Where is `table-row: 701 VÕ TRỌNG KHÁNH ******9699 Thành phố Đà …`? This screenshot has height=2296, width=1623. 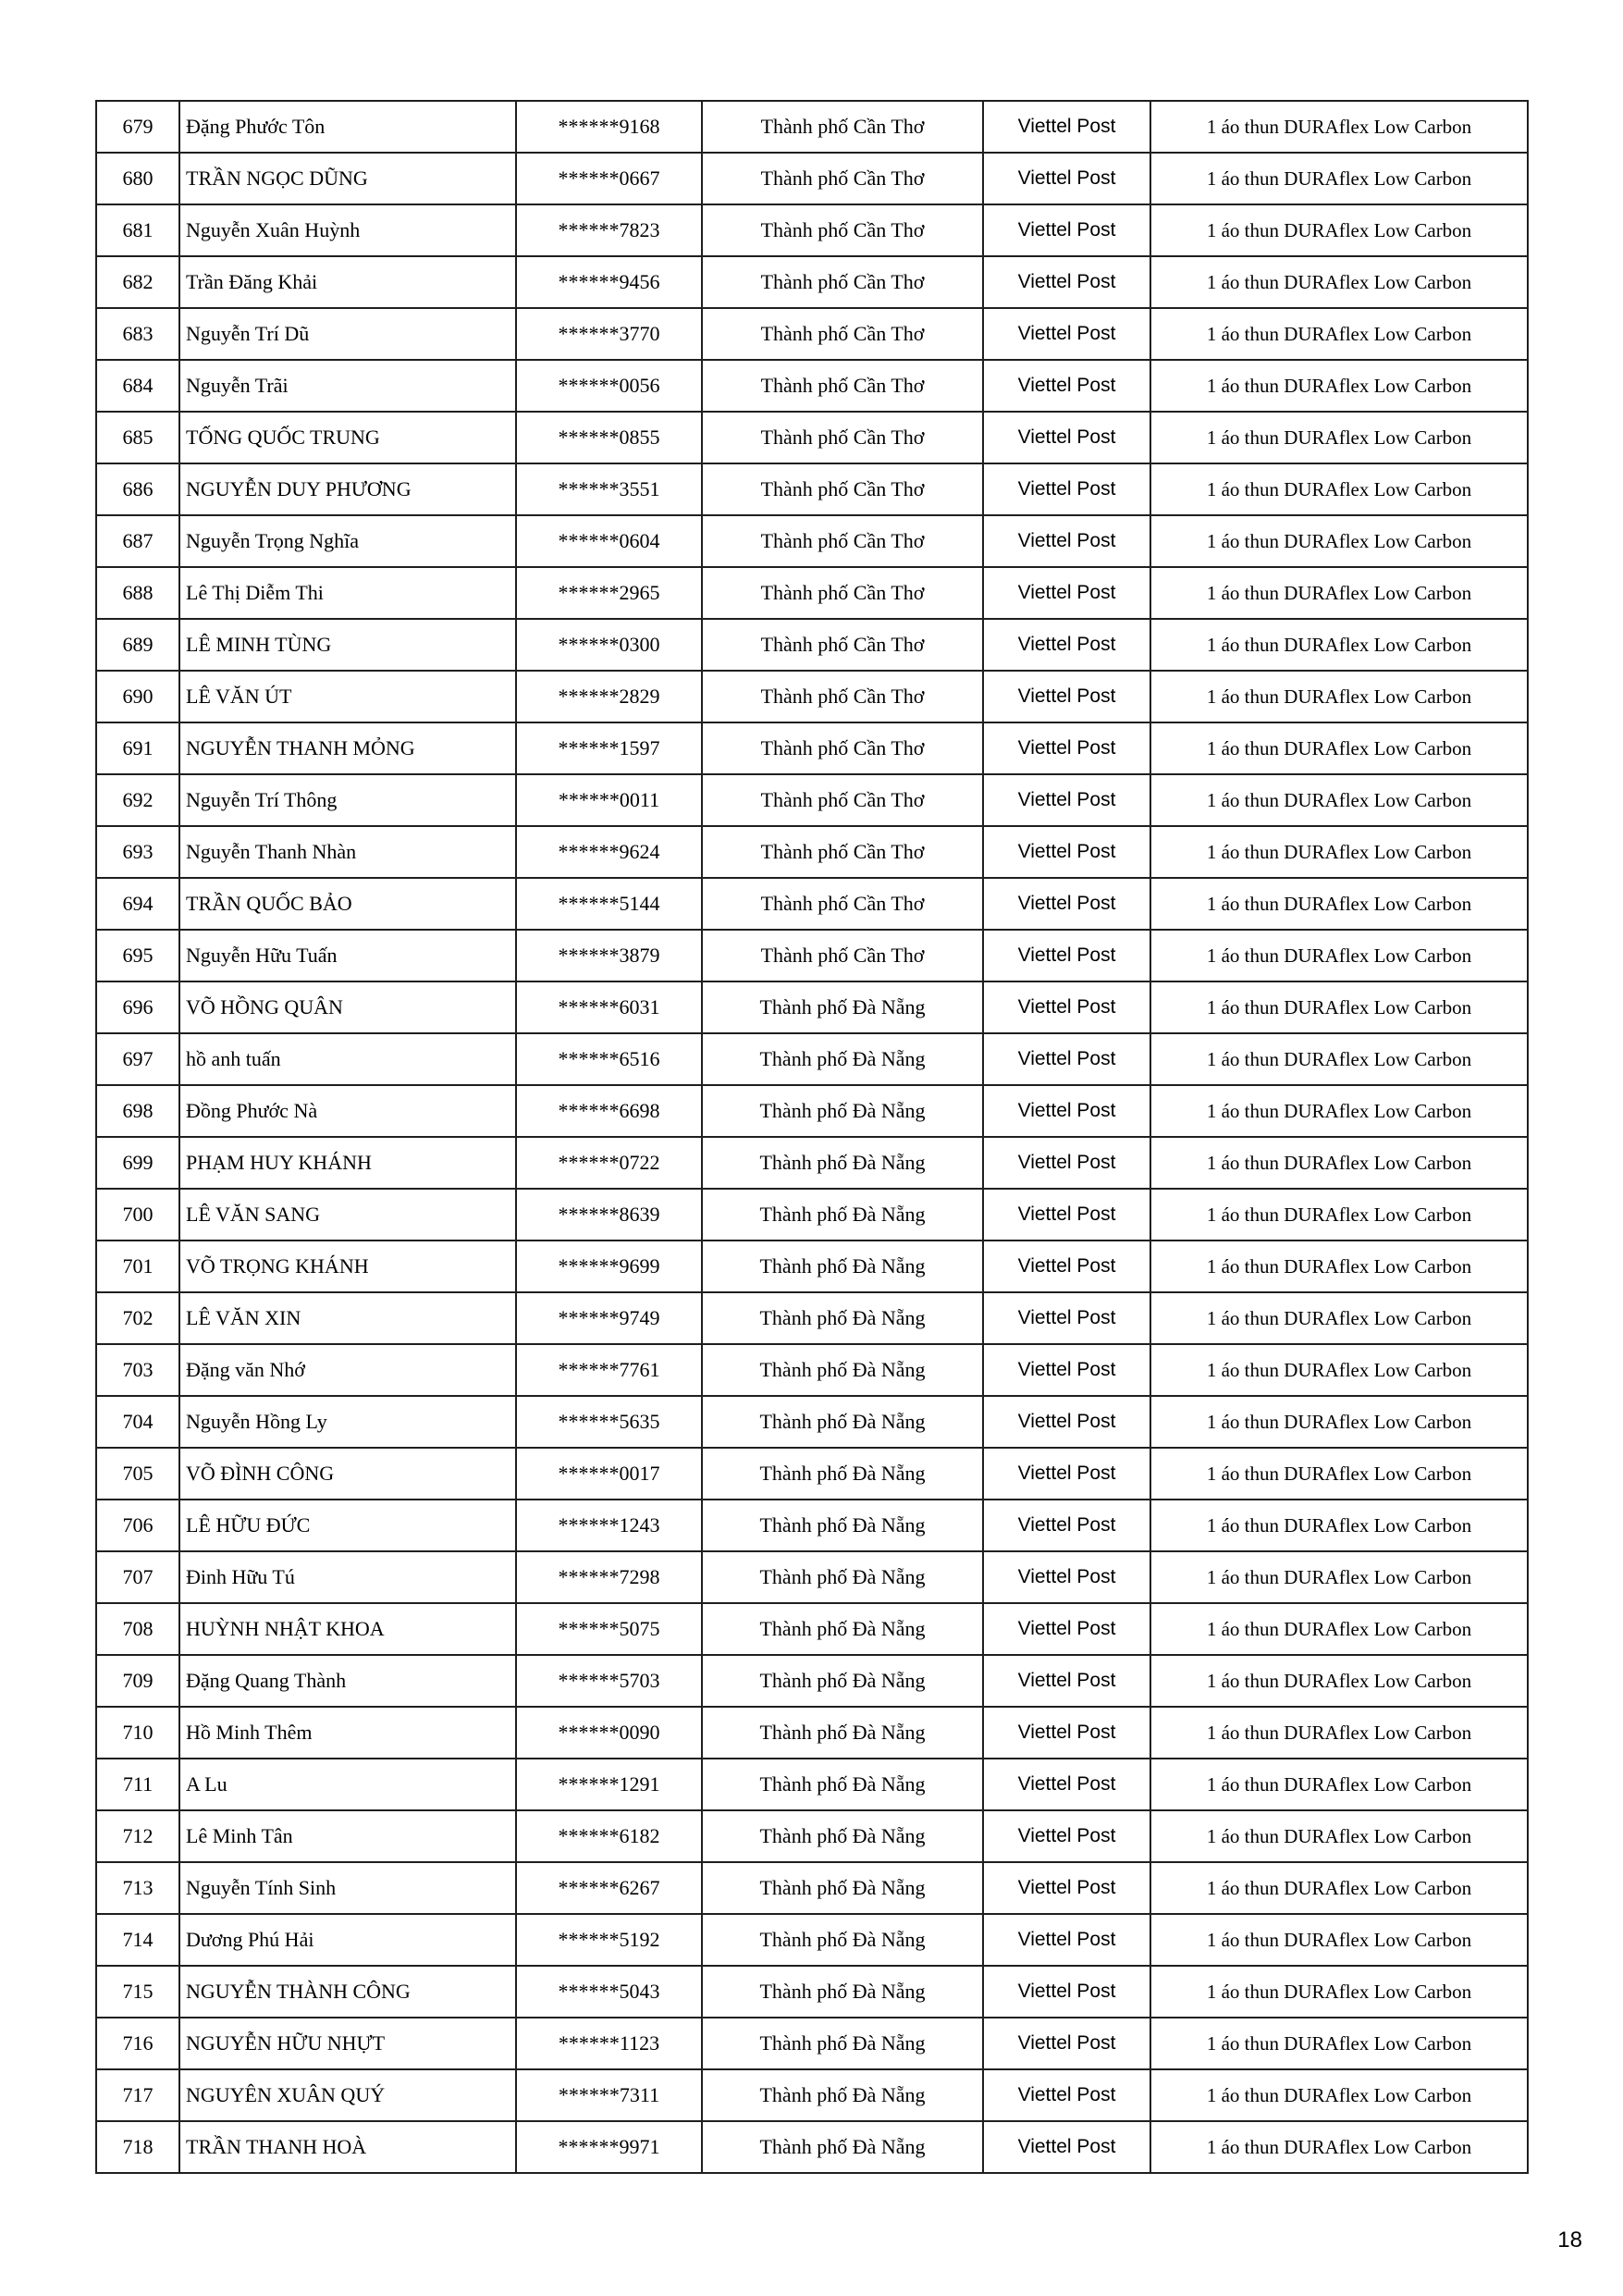
table-row: 701 VÕ TRỌNG KHÁNH ******9699 Thành phố Đà … is located at coordinates (812, 1266).